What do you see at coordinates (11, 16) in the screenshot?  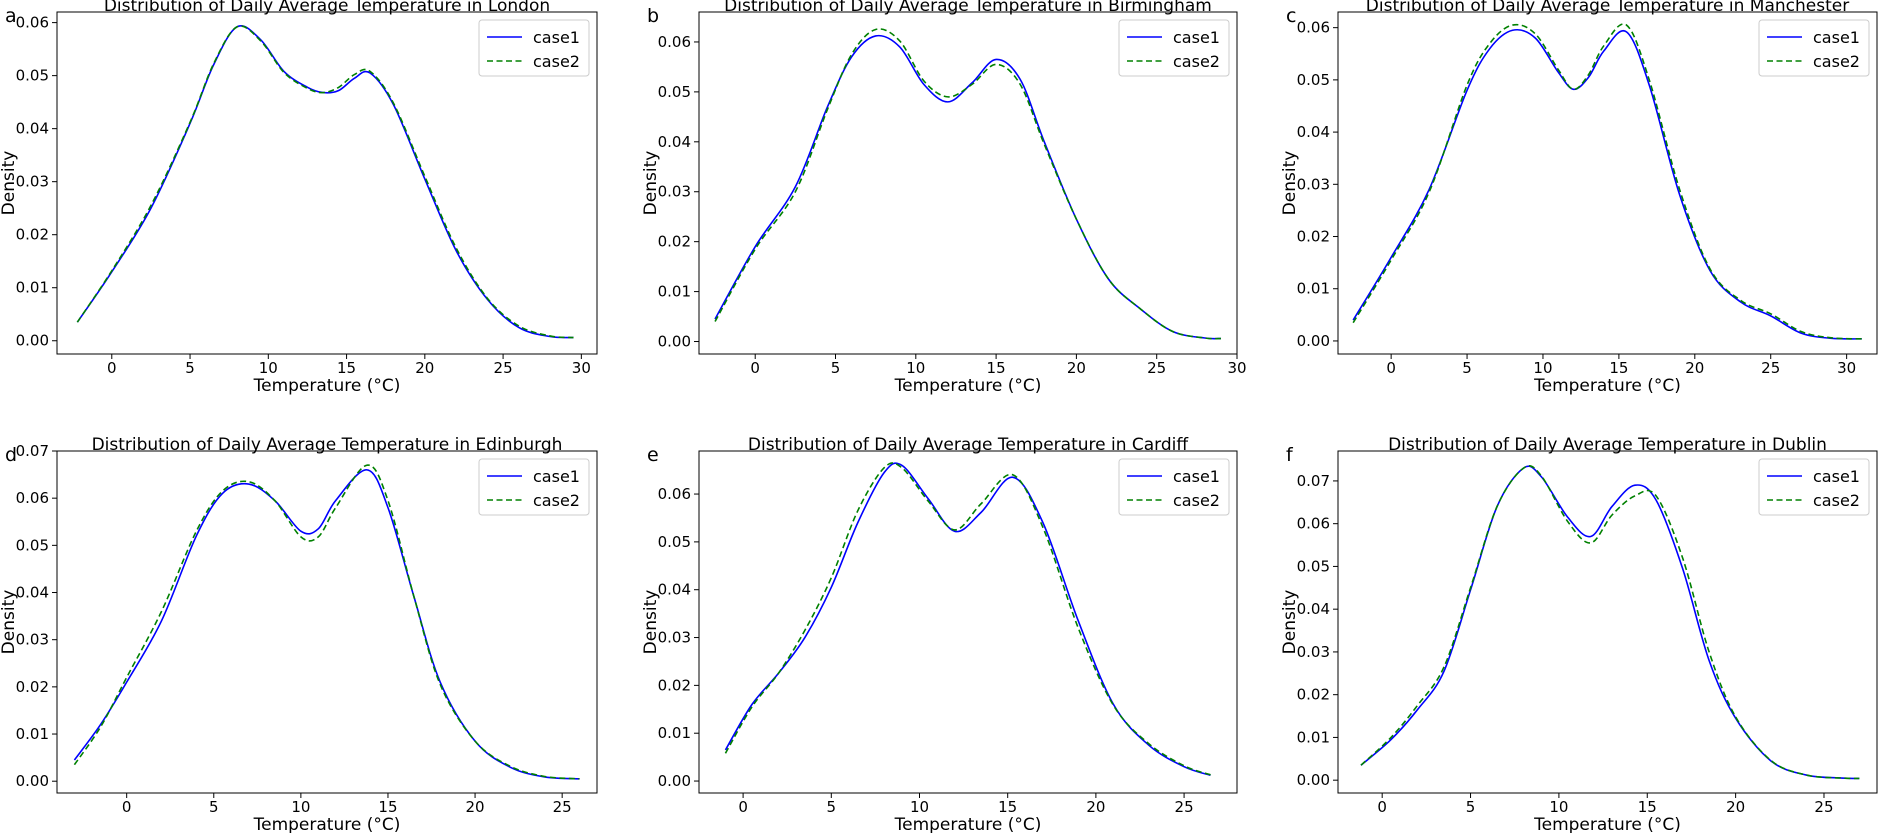 I see `panel-label: a` at bounding box center [11, 16].